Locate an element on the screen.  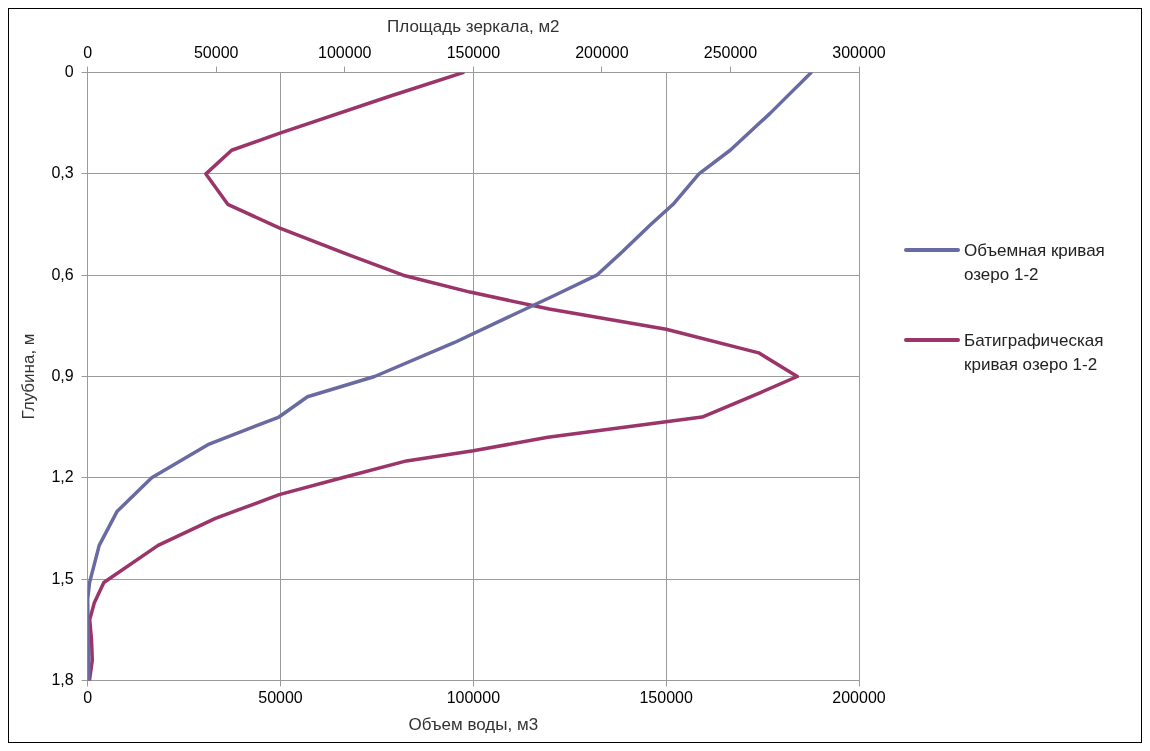
y-tick-label: 1,2 is located at coordinates (62, 477).